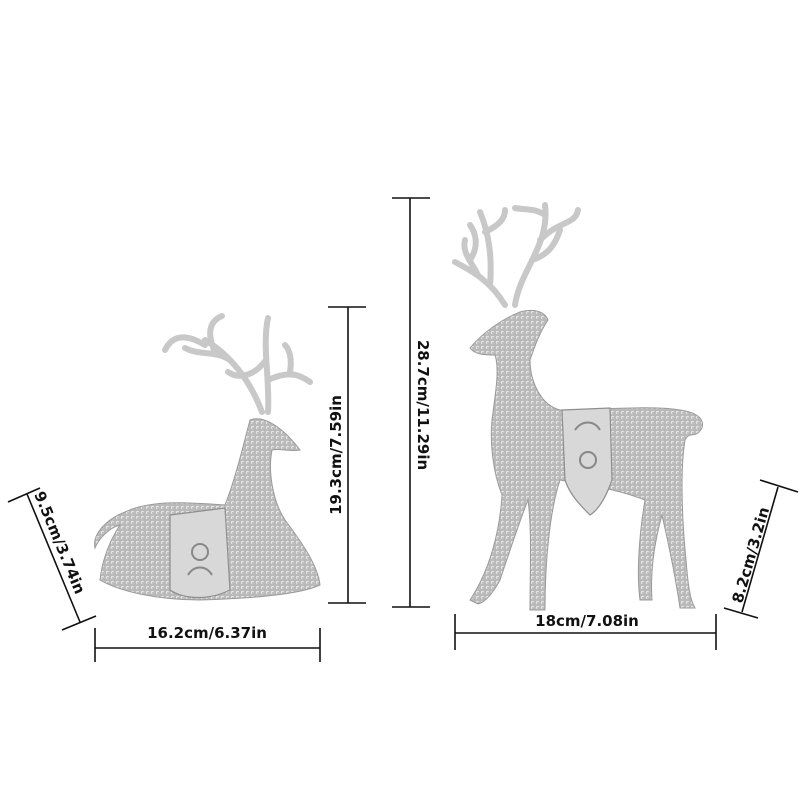 The height and width of the screenshot is (800, 800). I want to click on dimension-standing-height: 28.7cm/11.29in, so click(412, 402).